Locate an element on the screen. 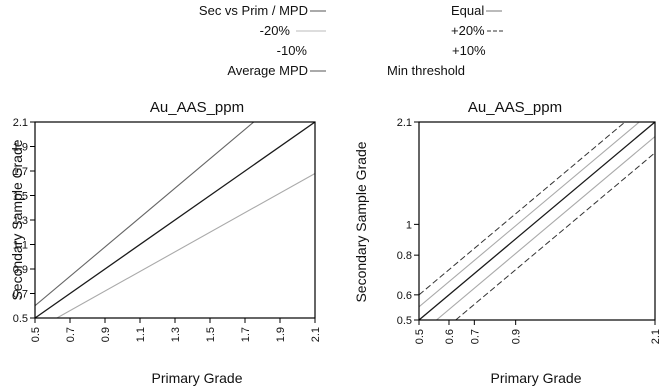 The width and height of the screenshot is (665, 392). x-tick-label: 1.5 is located at coordinates (211, 334).